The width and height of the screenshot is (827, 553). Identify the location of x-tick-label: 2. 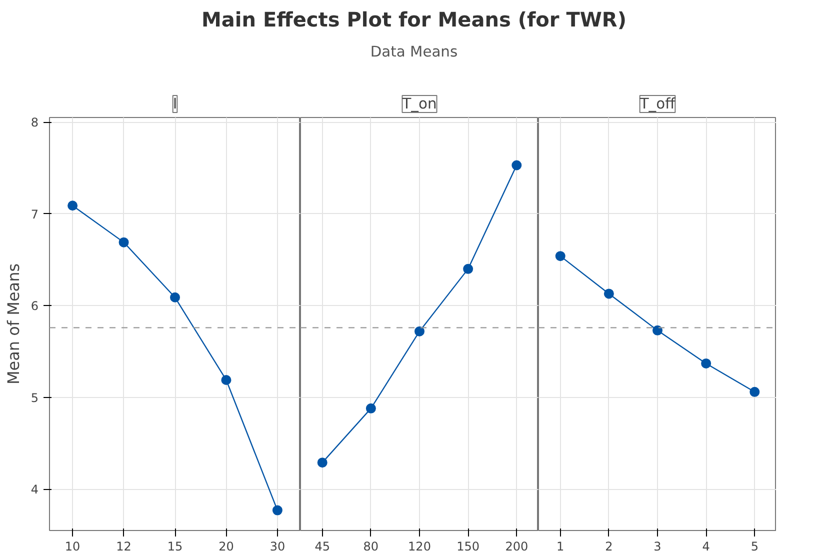
(609, 546).